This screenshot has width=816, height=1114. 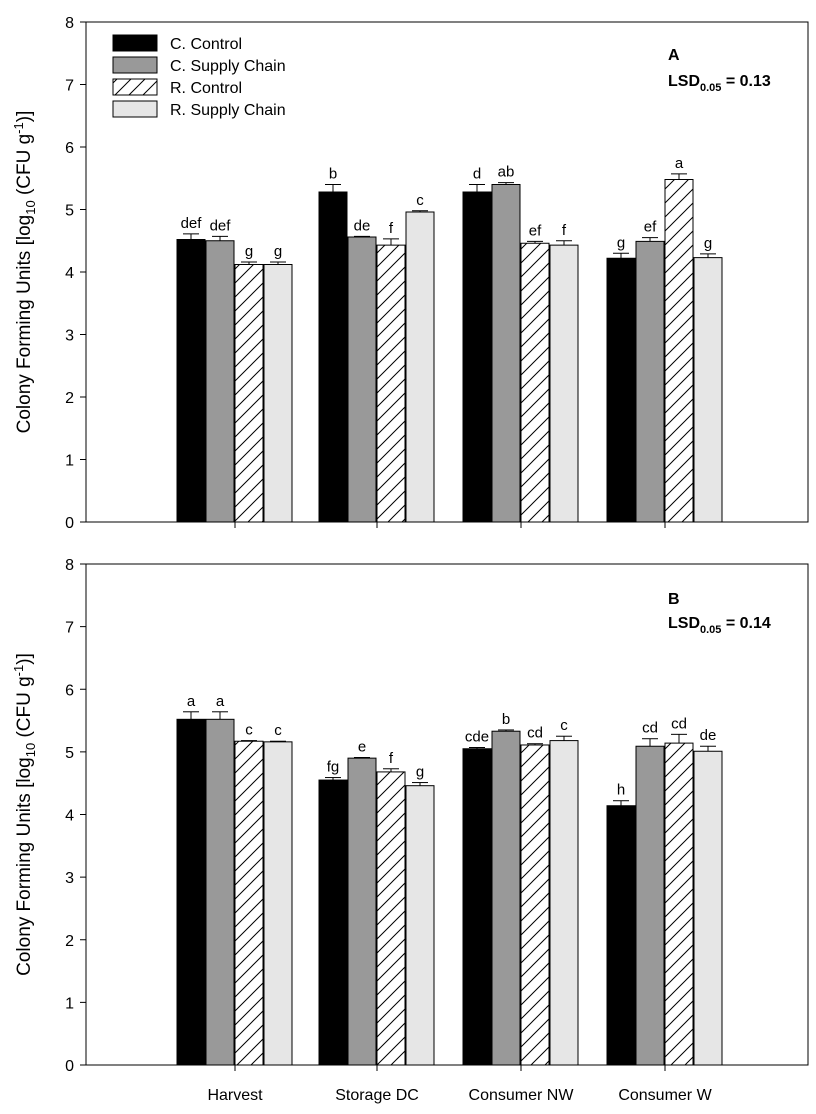 What do you see at coordinates (621, 790) in the screenshot?
I see `significance-letter: h` at bounding box center [621, 790].